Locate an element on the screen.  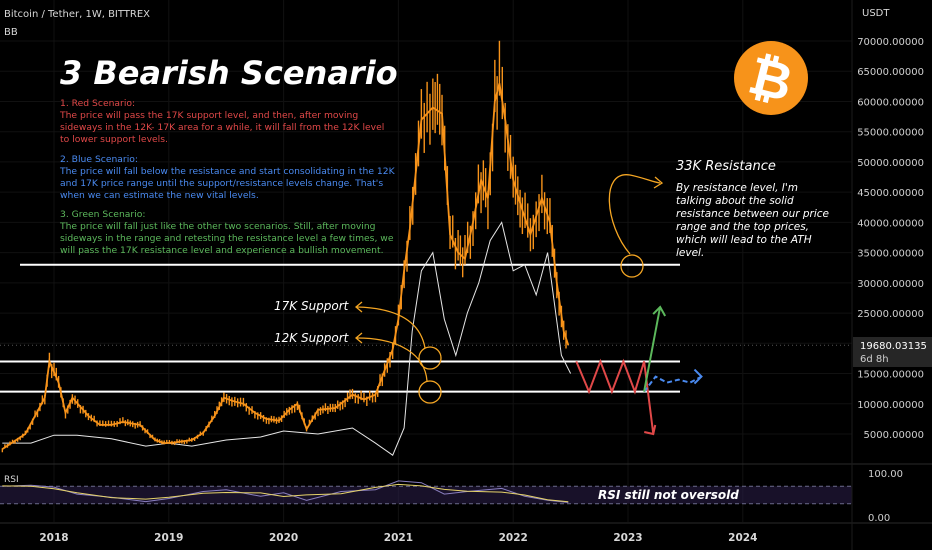
y-tick-label: 50000.00000 is located at coordinates (890, 163).